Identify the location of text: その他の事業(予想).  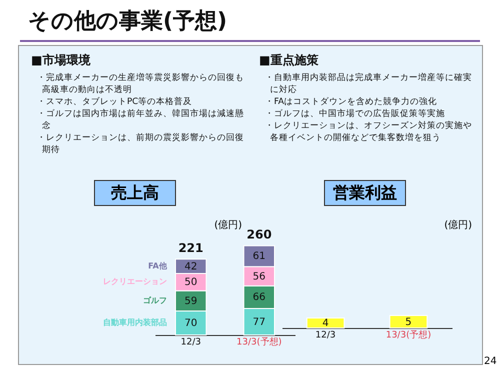
(128, 22).